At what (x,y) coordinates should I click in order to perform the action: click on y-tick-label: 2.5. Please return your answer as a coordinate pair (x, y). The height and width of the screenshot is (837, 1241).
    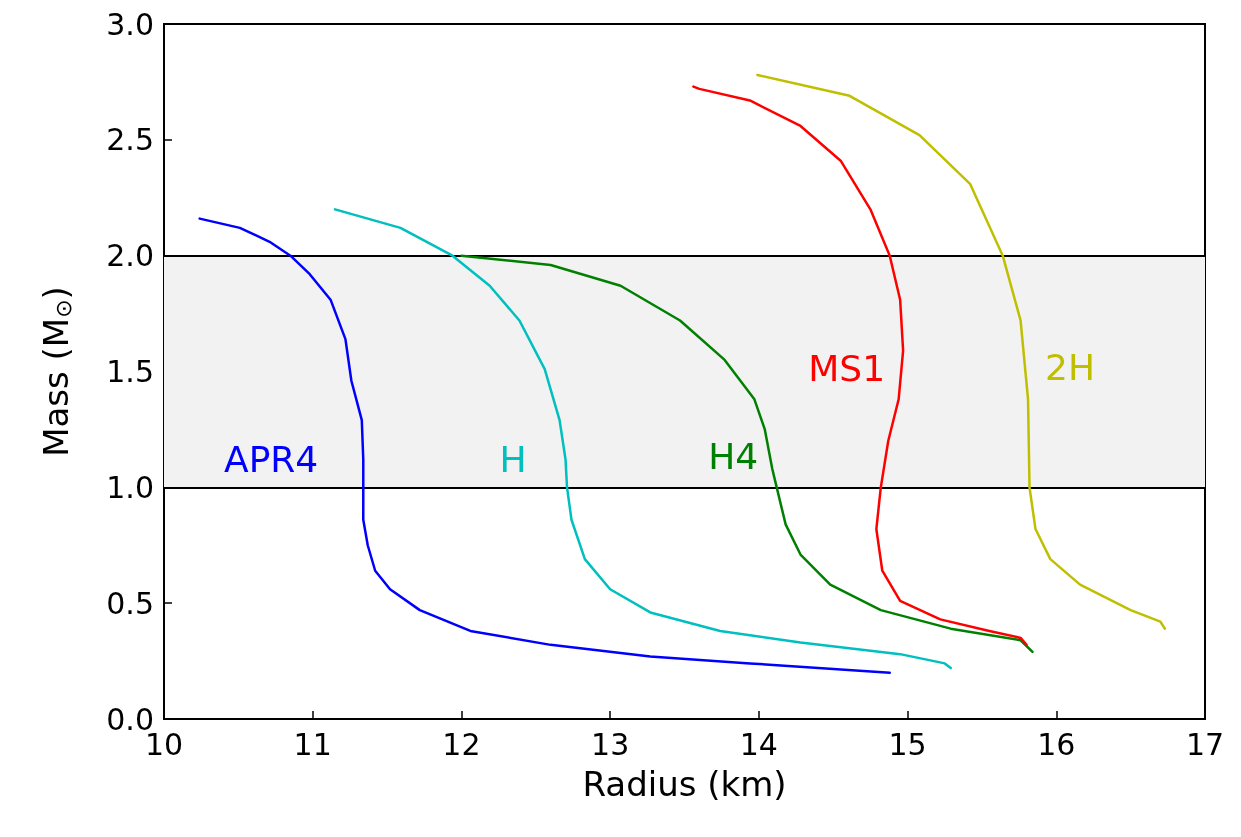
    Looking at the image, I should click on (130, 140).